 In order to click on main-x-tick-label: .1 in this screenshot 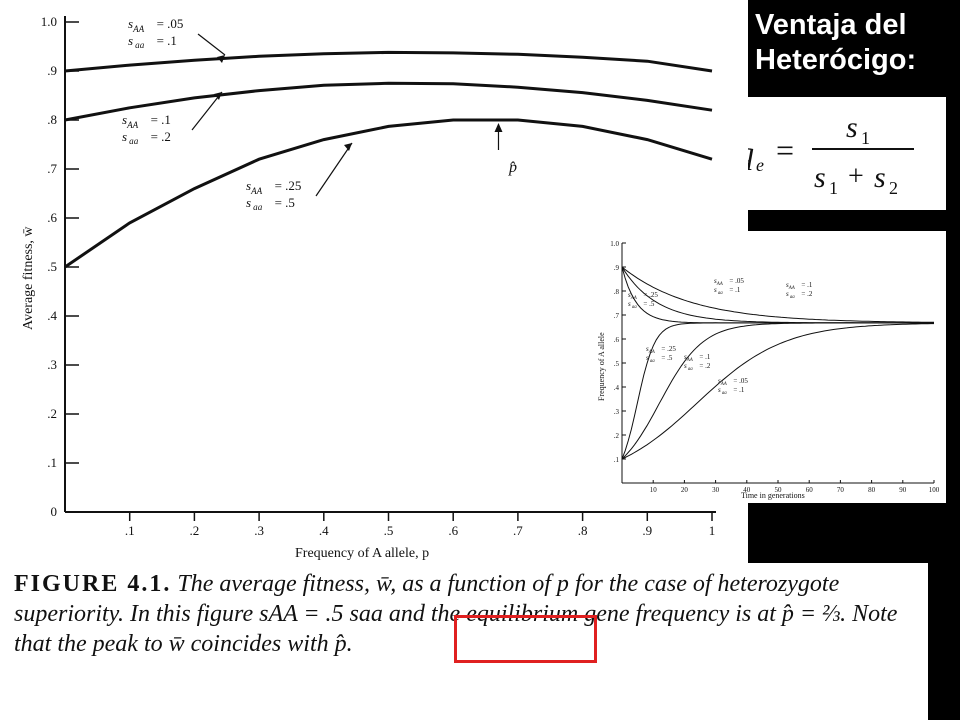, I will do `click(130, 530)`.